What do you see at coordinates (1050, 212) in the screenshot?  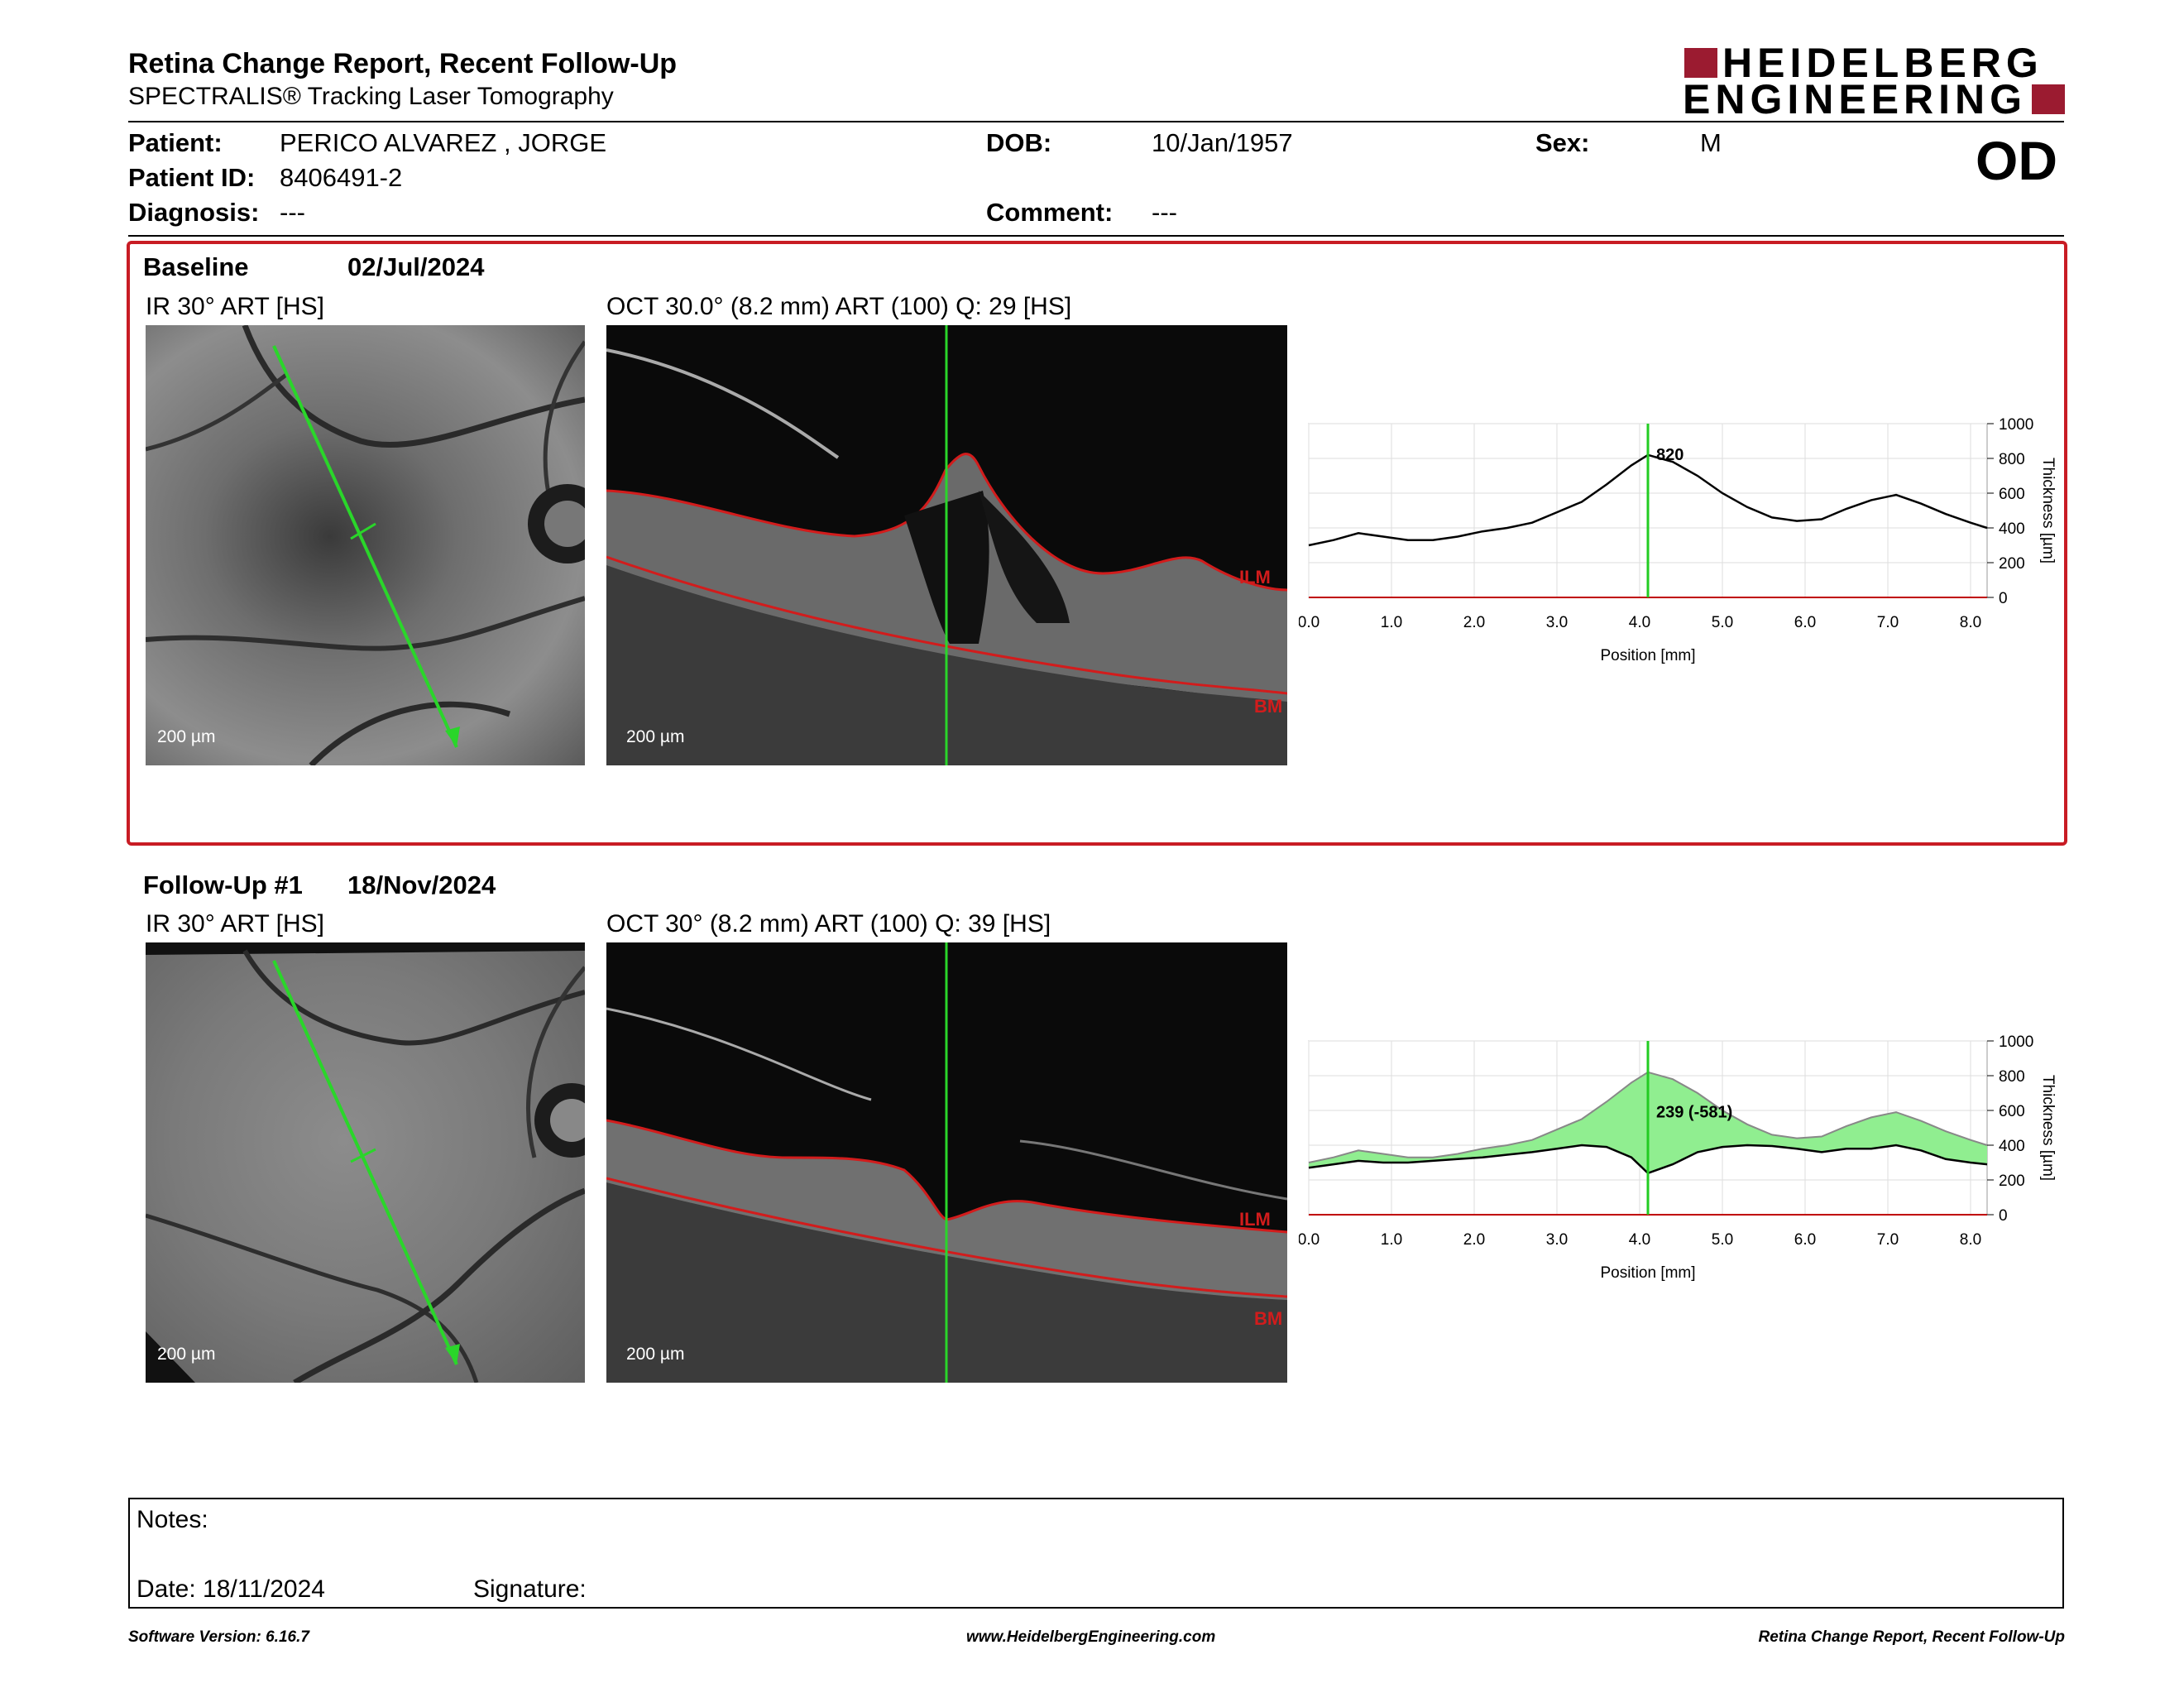 I see `comment-label: Comment:` at bounding box center [1050, 212].